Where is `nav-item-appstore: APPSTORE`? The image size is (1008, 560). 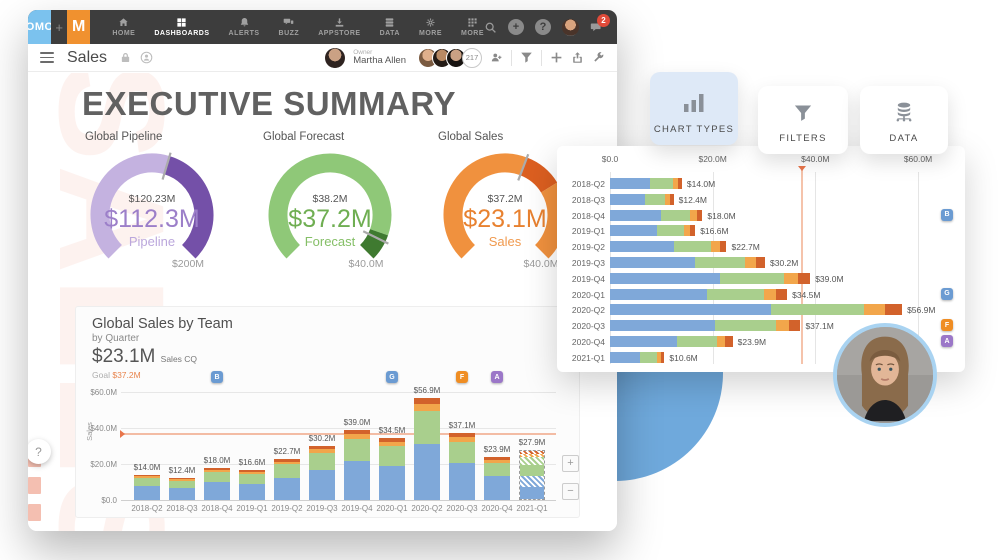
nav-item-appstore: APPSTORE is located at coordinates (339, 27).